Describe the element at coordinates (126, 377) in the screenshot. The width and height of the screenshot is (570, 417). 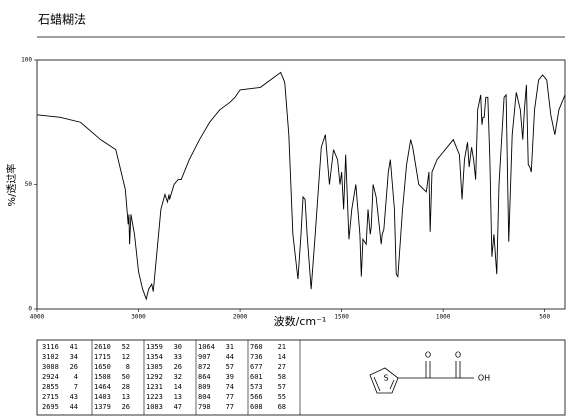
I see `peak-transmittance: 50` at that location.